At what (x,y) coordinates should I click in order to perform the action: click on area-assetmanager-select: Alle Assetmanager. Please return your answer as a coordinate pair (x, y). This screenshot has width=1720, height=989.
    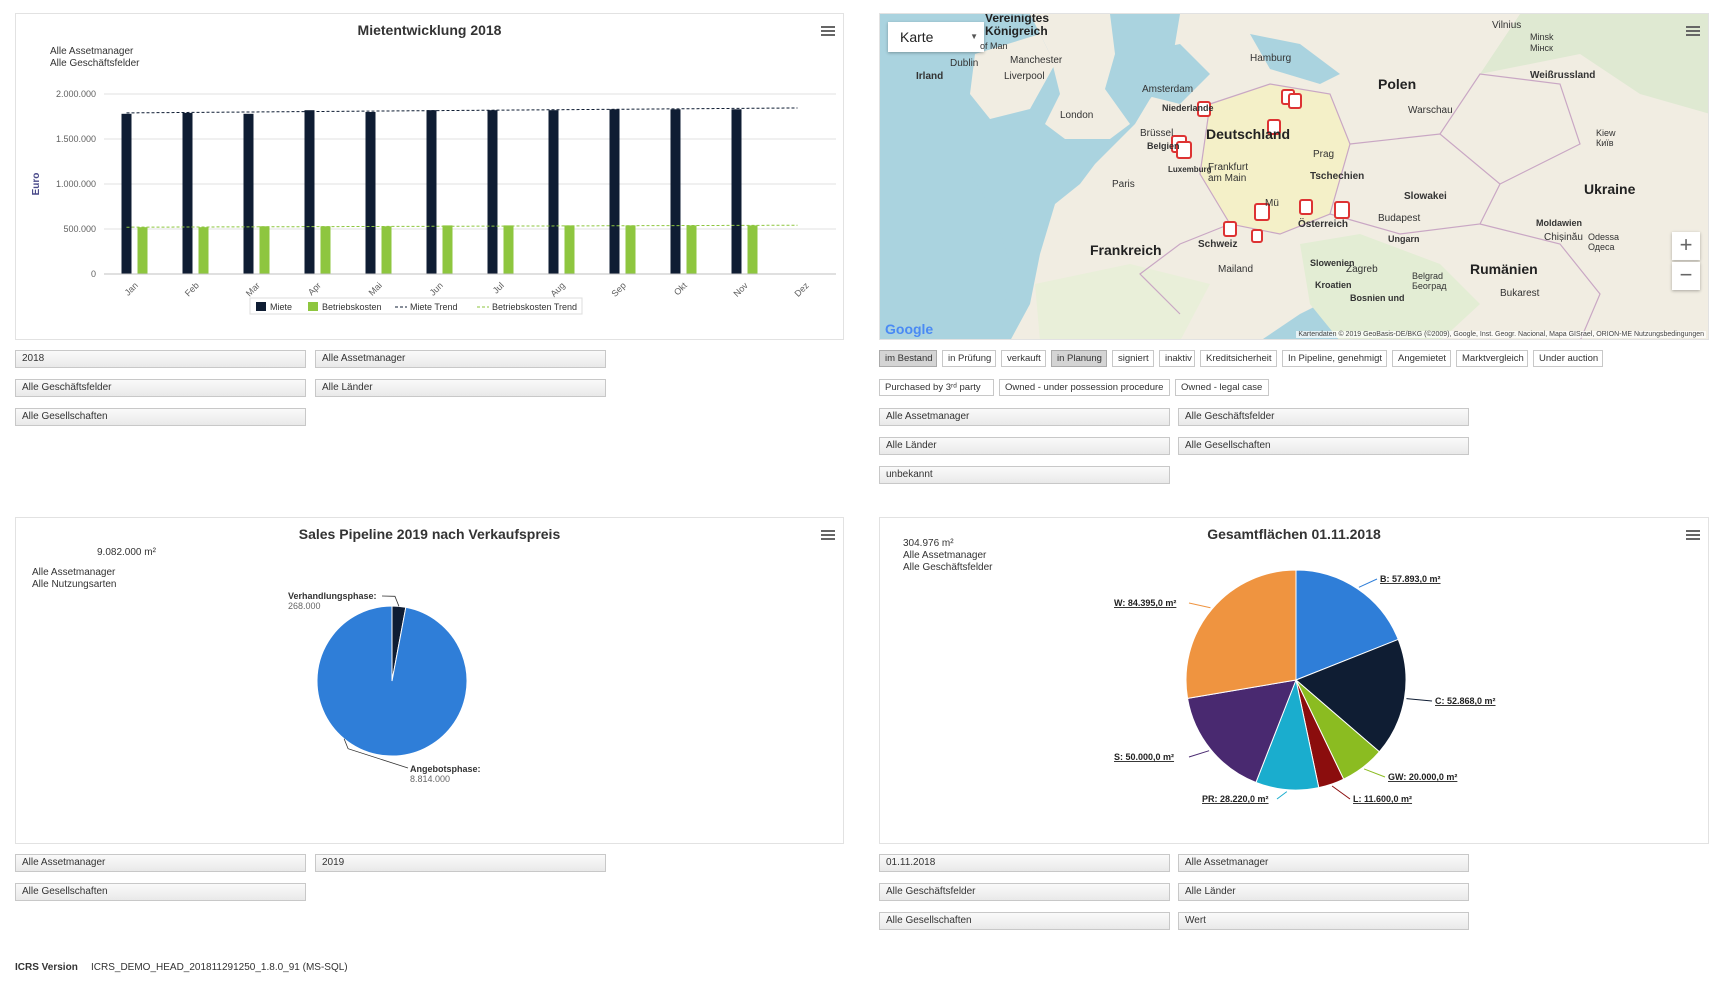
    Looking at the image, I should click on (1323, 863).